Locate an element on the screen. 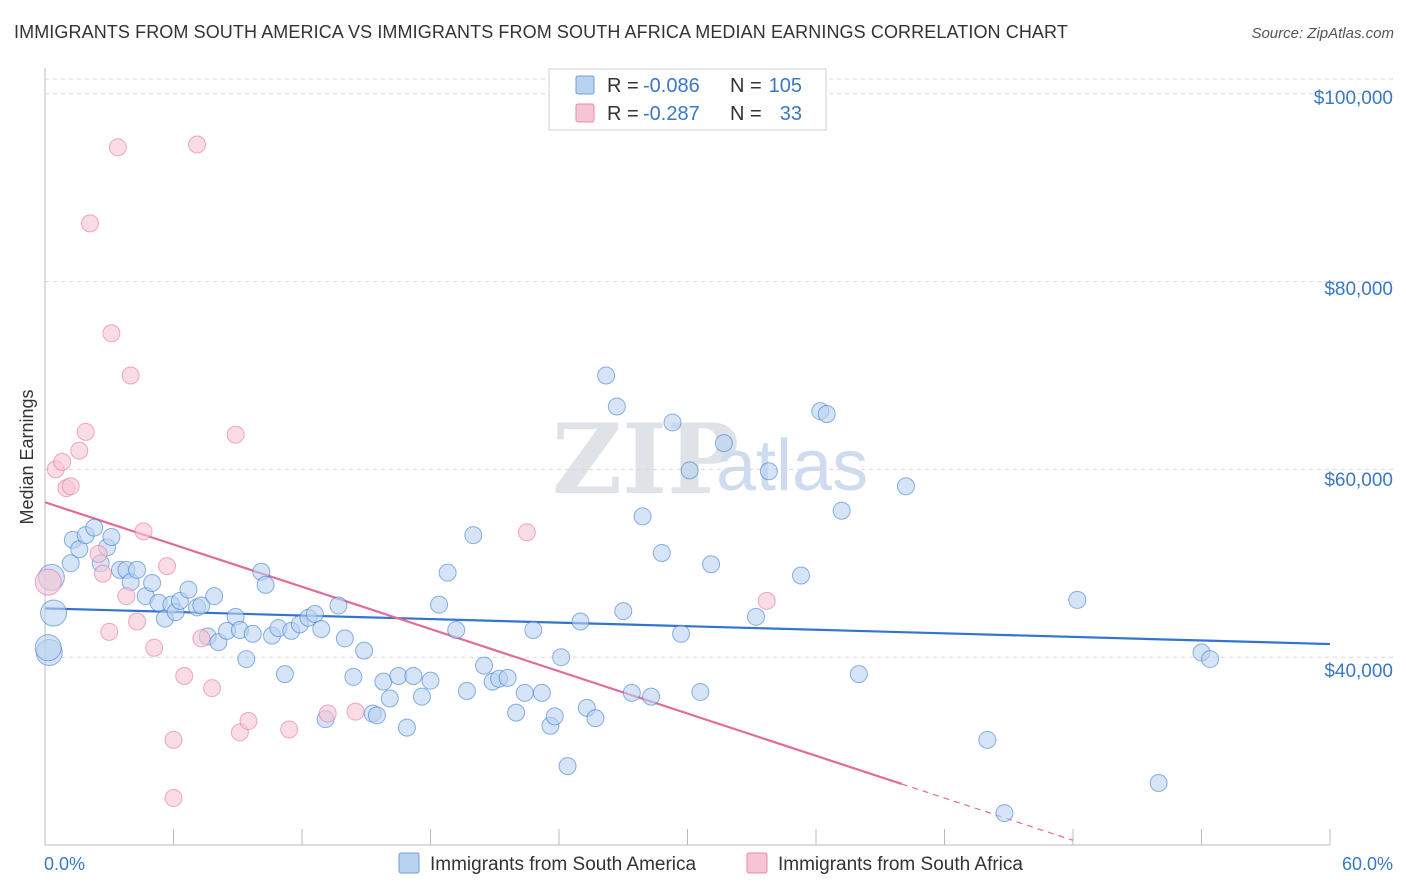 The height and width of the screenshot is (892, 1406). legend-label-south-africa: Immigrants from South Africa is located at coordinates (900, 864).